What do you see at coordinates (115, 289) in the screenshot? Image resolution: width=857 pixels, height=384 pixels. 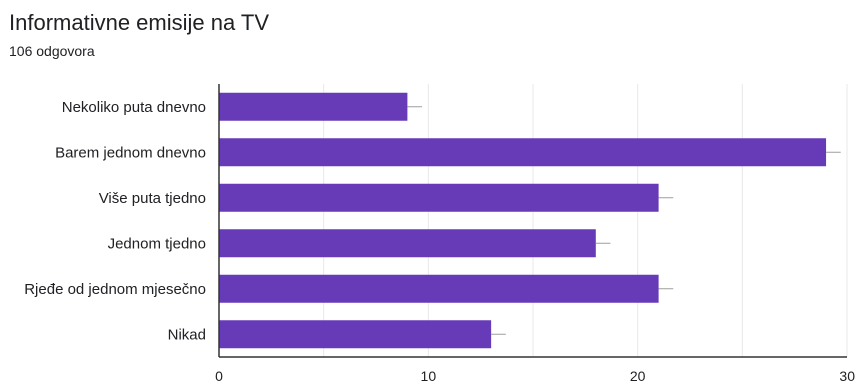 I see `category-label: Rjeđe od jednom mjesečno` at bounding box center [115, 289].